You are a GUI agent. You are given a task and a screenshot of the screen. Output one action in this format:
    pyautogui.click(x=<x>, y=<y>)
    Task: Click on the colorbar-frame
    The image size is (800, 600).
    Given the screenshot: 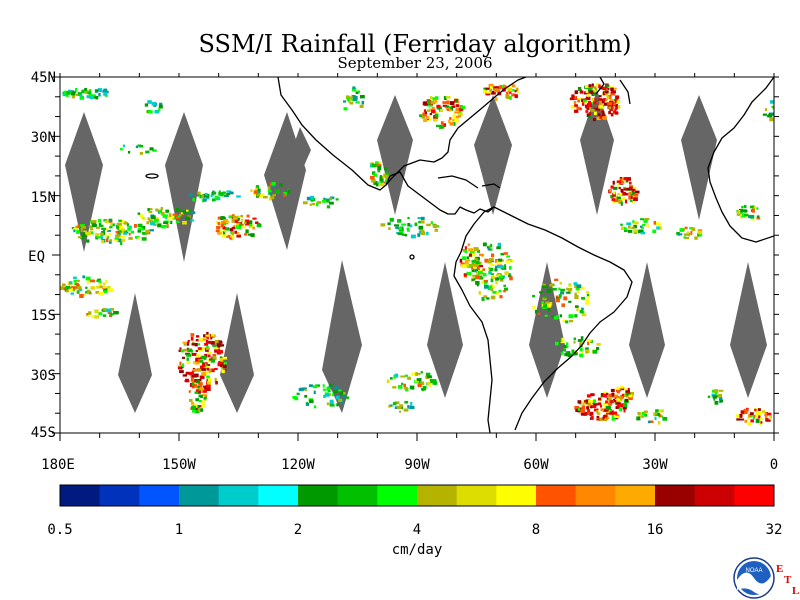 What is the action you would take?
    pyautogui.click(x=417, y=495)
    